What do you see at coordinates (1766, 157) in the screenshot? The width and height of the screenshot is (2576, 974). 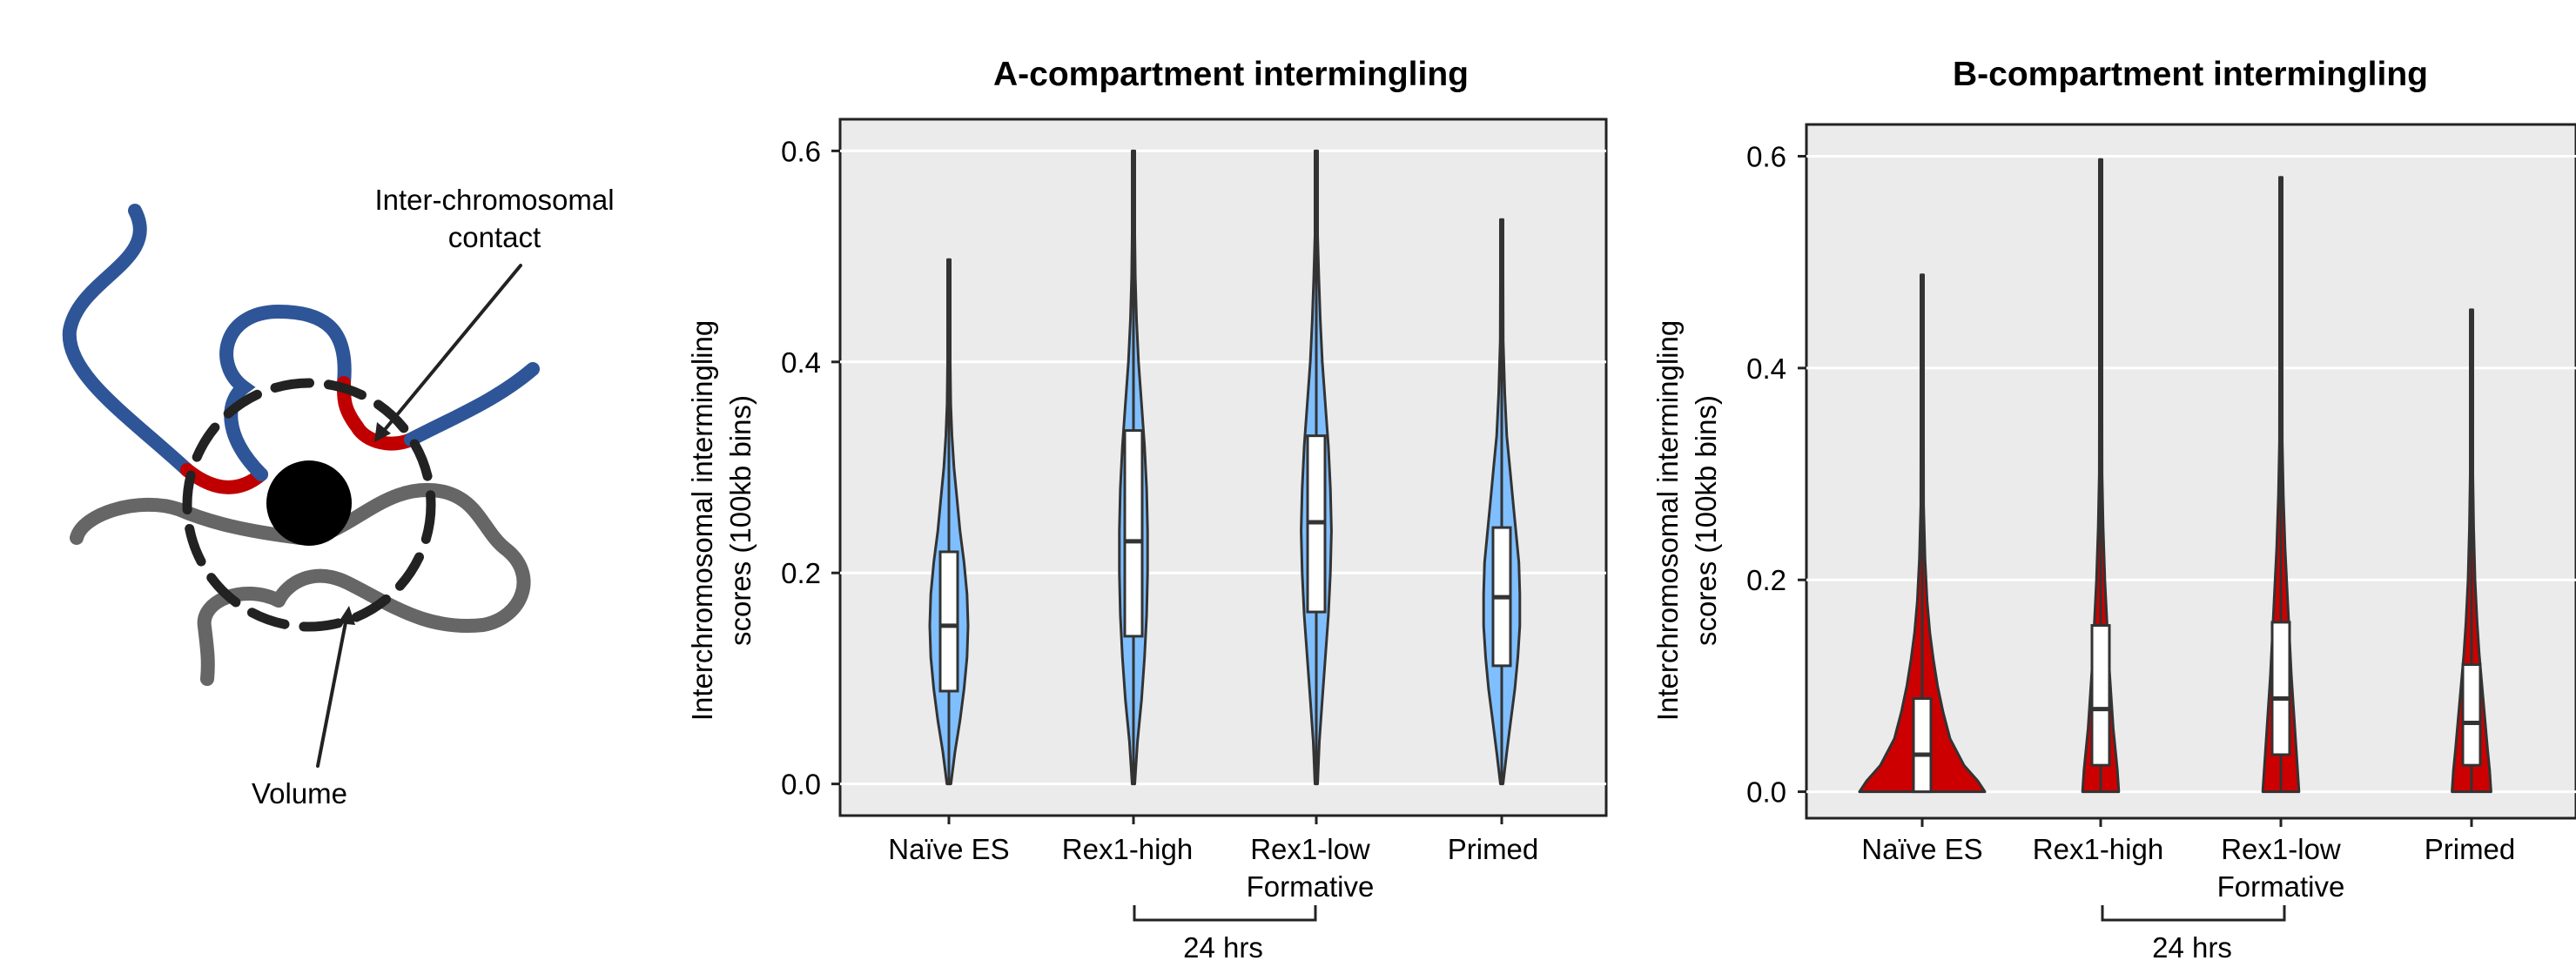 I see `chart-b-ytick-label: 0.6` at bounding box center [1766, 157].